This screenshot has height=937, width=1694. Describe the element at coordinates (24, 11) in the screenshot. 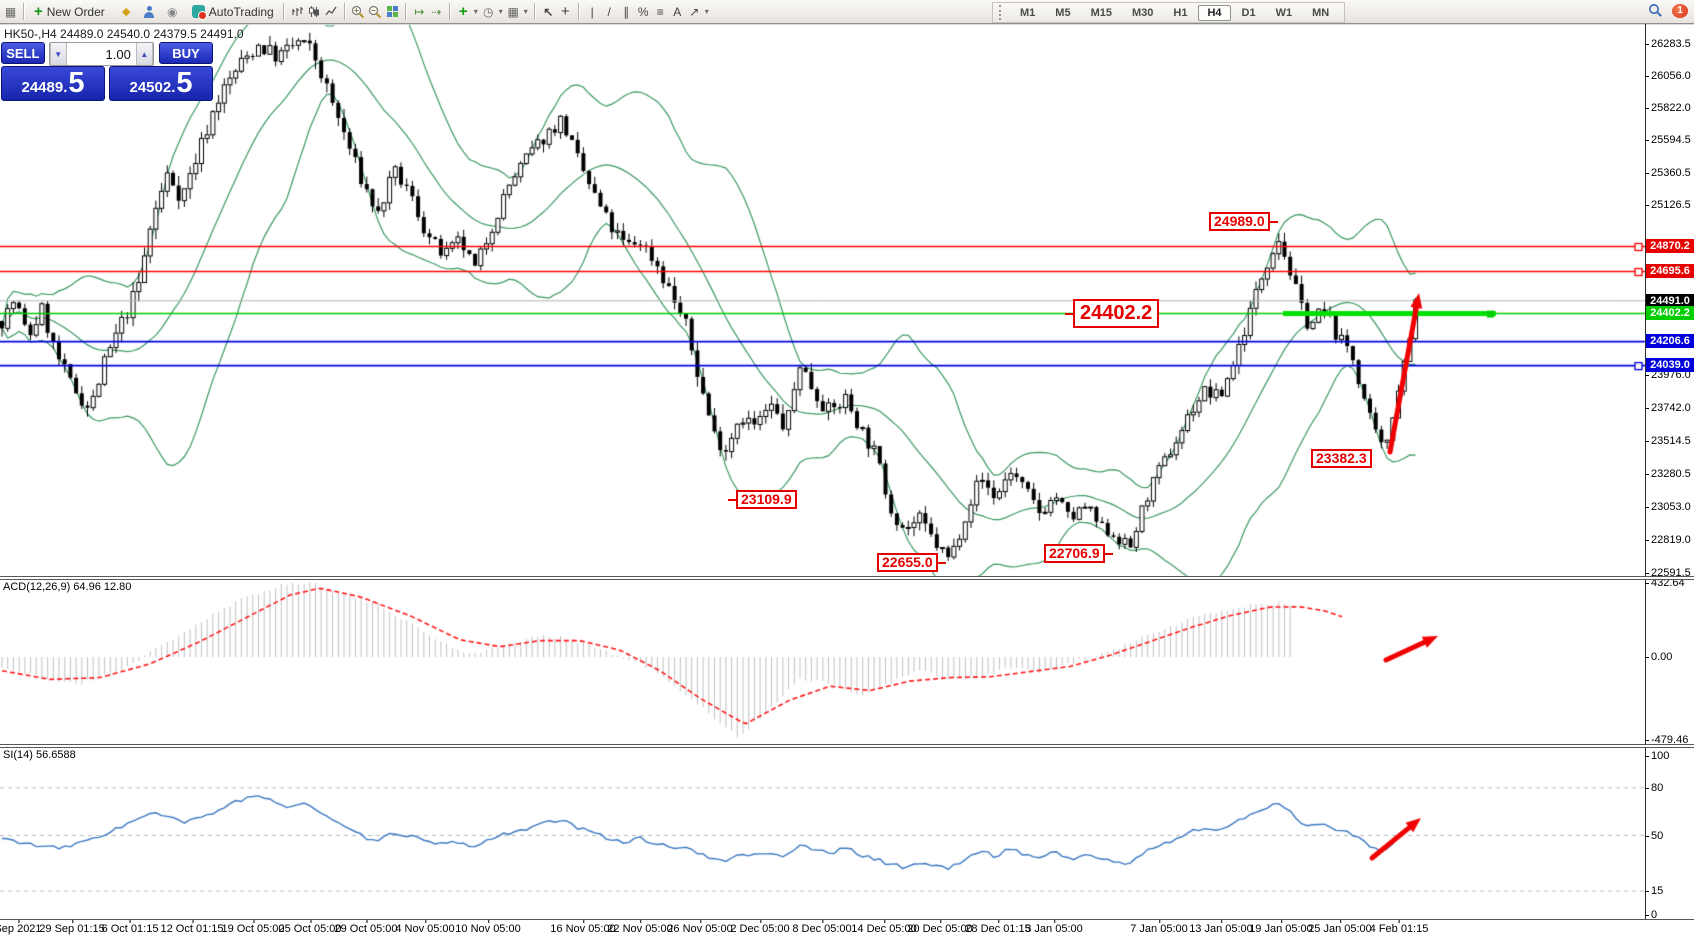

I see `toolbar-separator` at that location.